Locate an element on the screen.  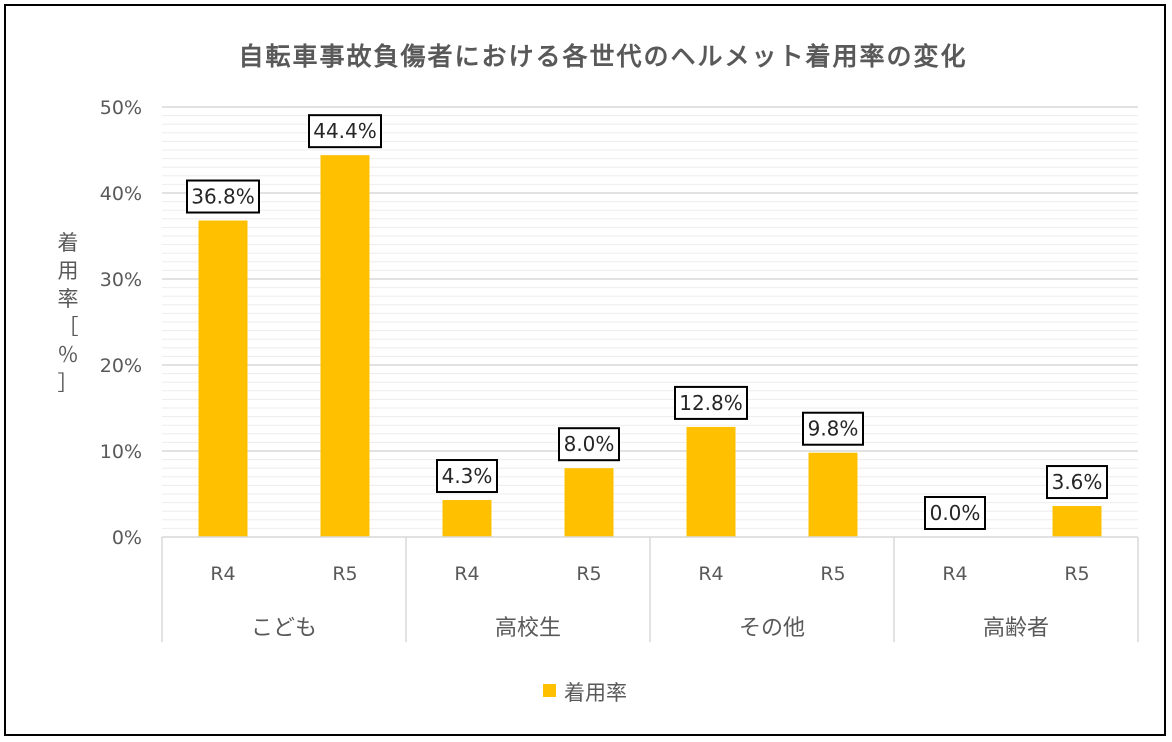
data-label: 9.8% is located at coordinates (833, 429).